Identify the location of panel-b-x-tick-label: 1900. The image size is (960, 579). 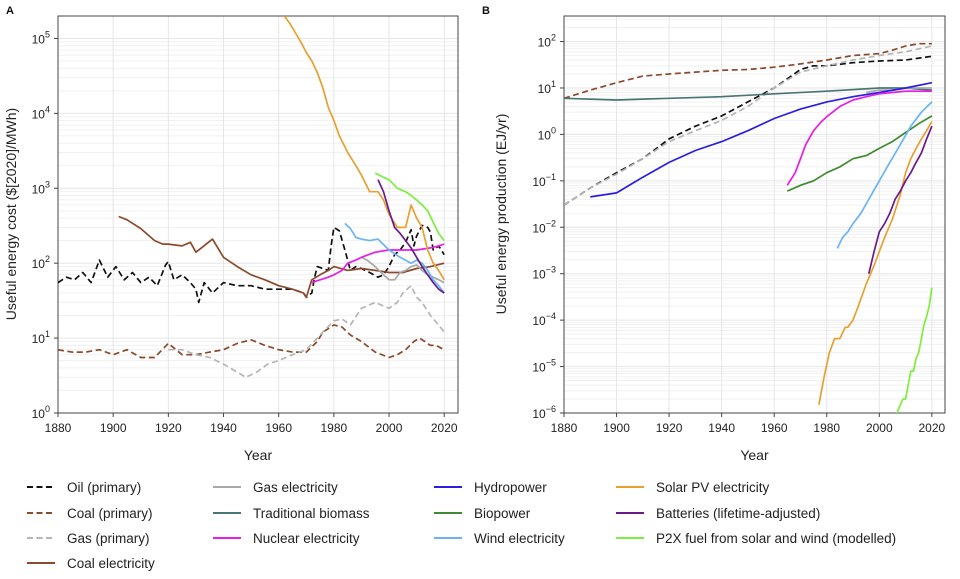
(616, 428).